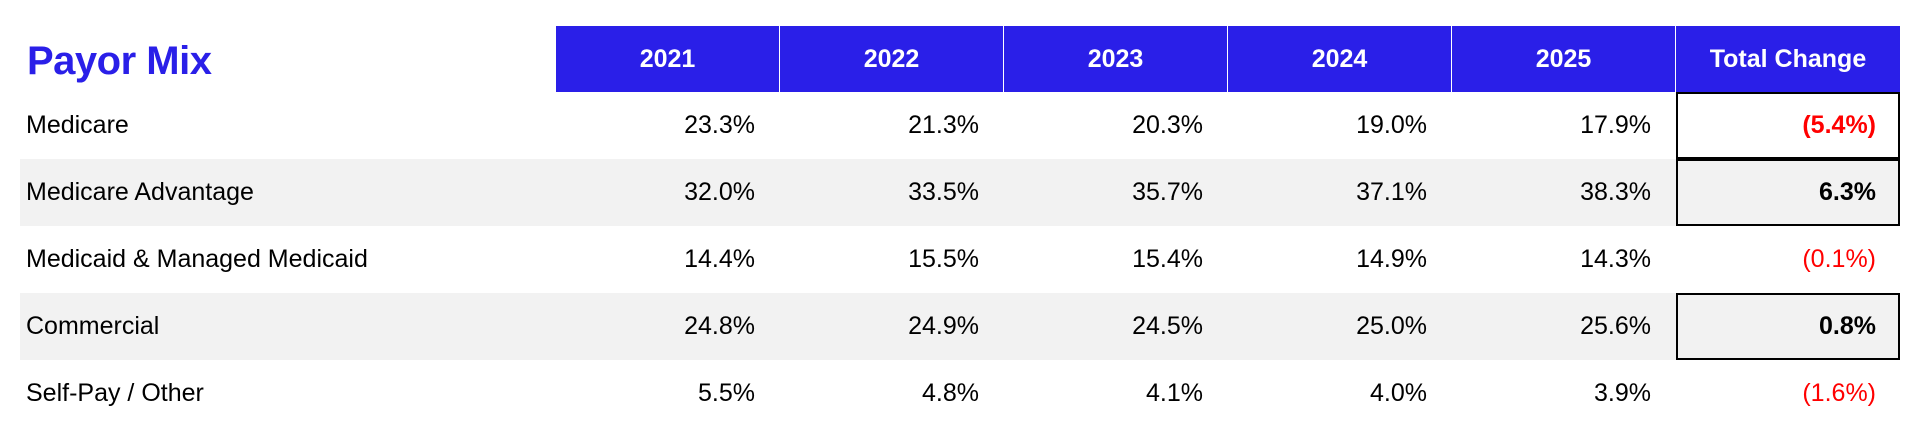  I want to click on cell-2025: 38.3%, so click(1615, 192).